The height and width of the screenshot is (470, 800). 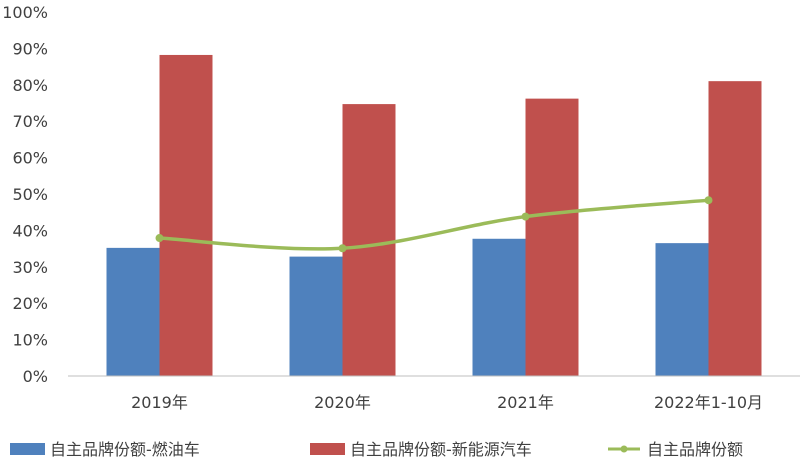 I want to click on legend: 自主品牌份额-燃油车 自主品牌份额-新能源汽车 自主品牌份额, so click(x=376, y=449).